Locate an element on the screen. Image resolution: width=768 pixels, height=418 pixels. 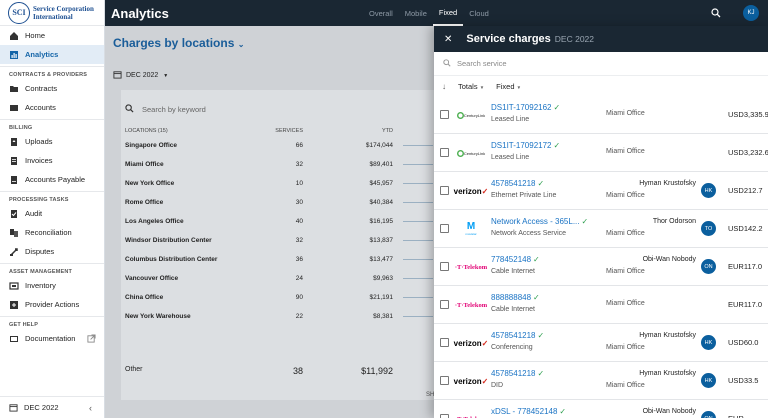
fixed-label: Fixed is located at coordinates (505, 86).